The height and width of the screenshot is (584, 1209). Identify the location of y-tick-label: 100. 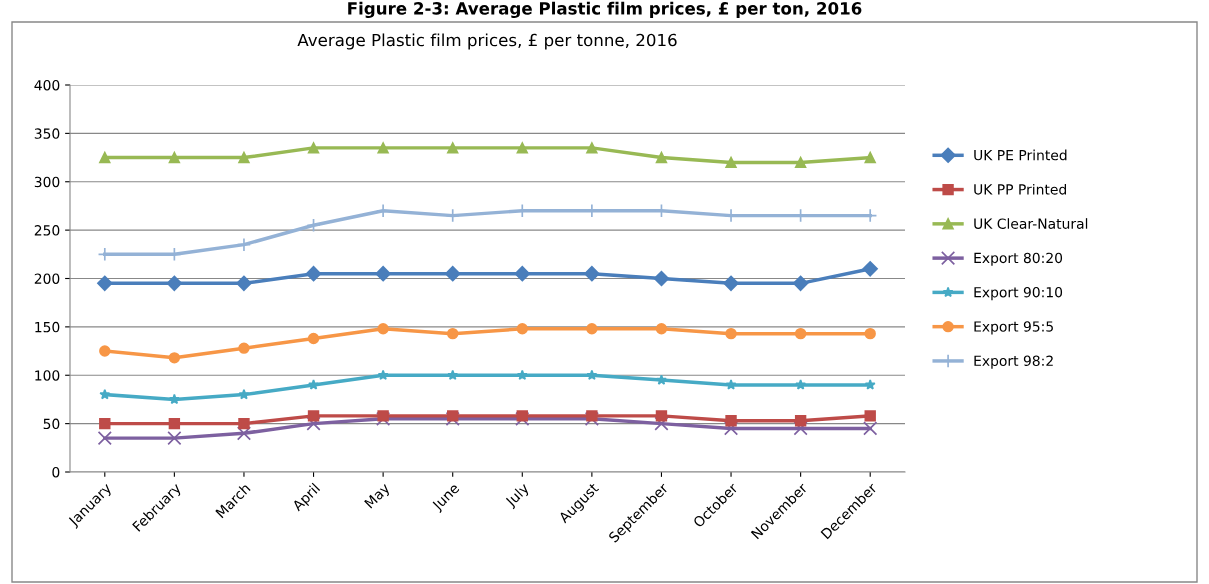
(47, 375).